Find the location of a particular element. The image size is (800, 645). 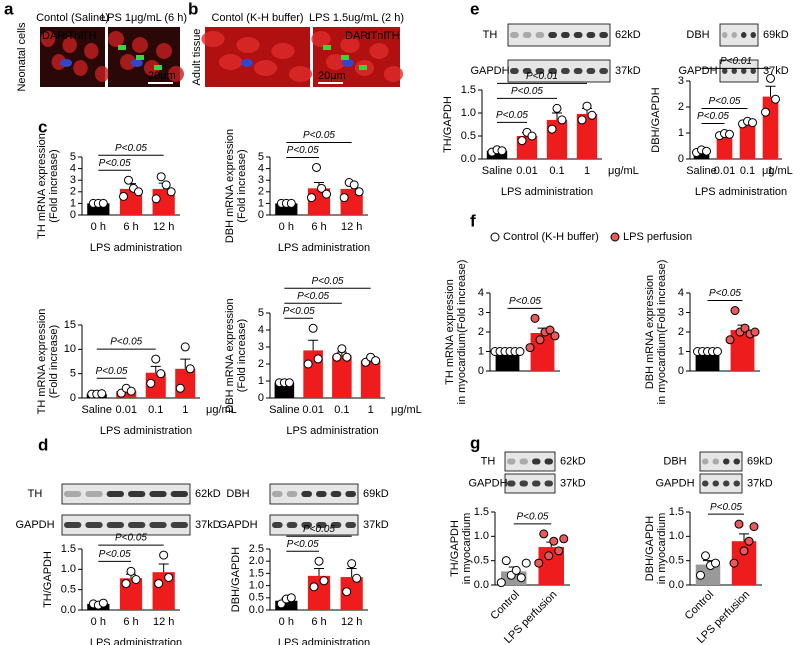

x-tick-label: 6 h is located at coordinates (318, 622).